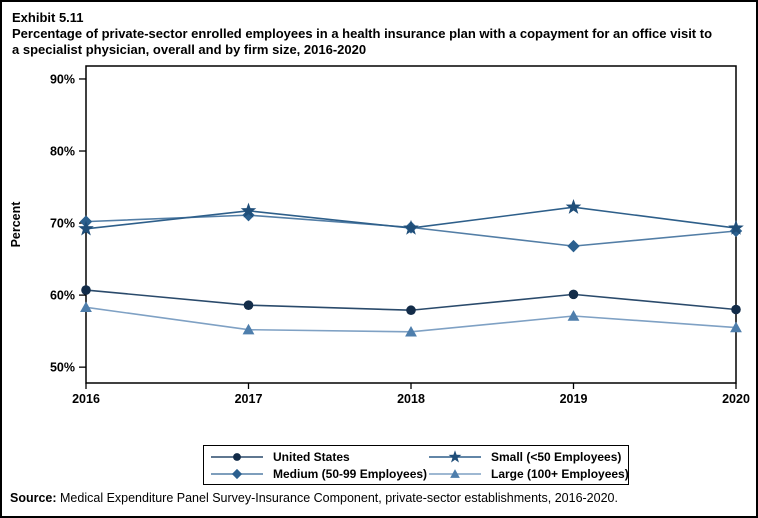  What do you see at coordinates (62, 296) in the screenshot?
I see `y-tick-label: 60%` at bounding box center [62, 296].